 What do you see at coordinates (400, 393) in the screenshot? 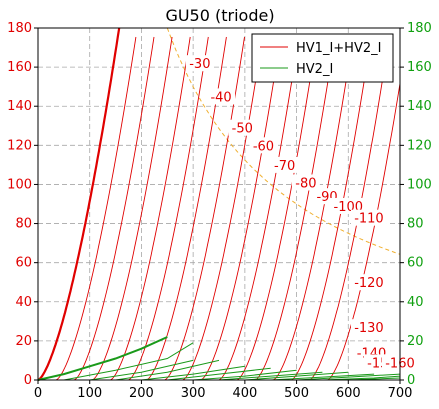
I see `x-tick-label: 700` at bounding box center [400, 393].